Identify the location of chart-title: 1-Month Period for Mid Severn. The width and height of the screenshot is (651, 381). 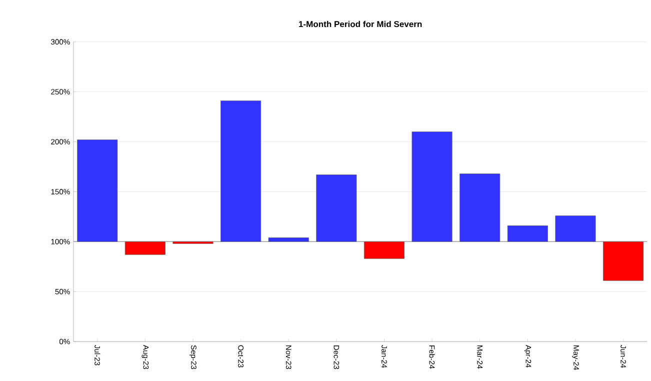
(360, 24).